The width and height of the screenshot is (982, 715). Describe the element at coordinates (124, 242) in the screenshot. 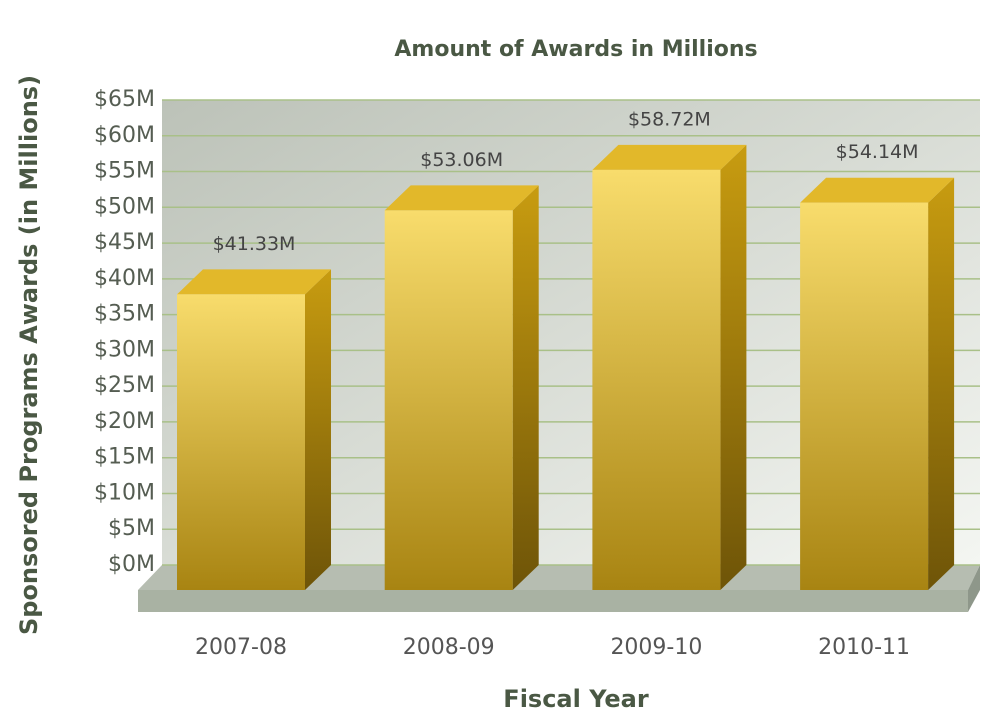

I see `y-tick-label: $45M` at that location.